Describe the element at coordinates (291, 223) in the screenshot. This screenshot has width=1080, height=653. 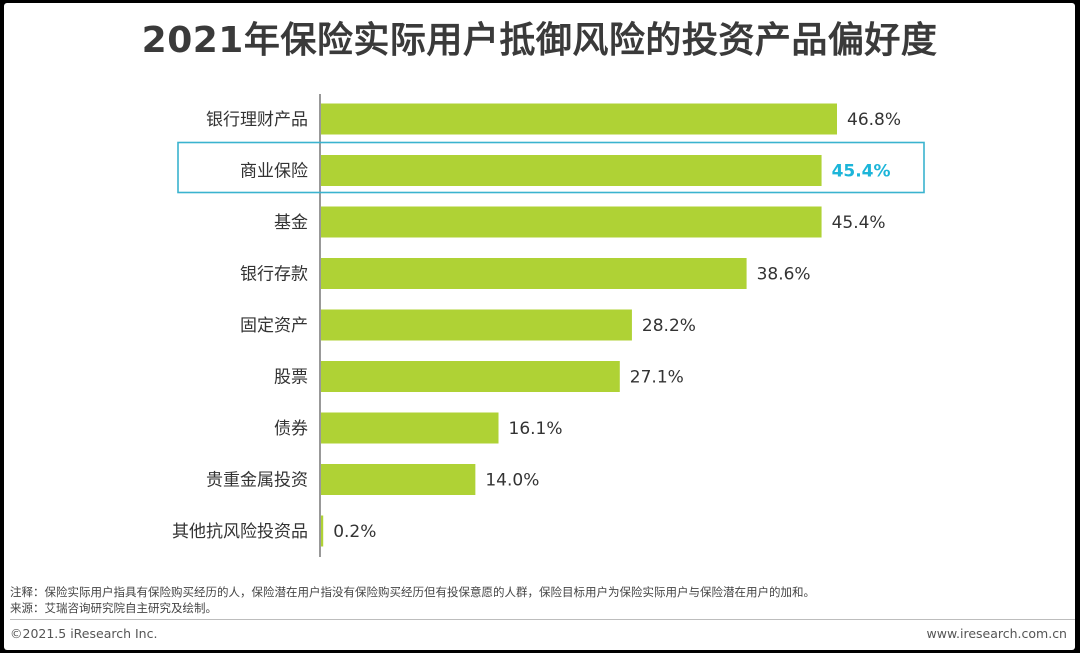
I see `category-label: 基金` at that location.